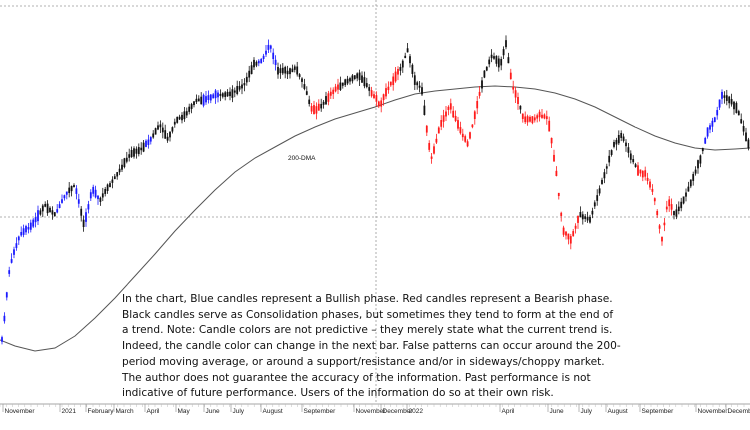 This screenshot has height=430, width=750. I want to click on x-tick-label-18: November, so click(713, 411).